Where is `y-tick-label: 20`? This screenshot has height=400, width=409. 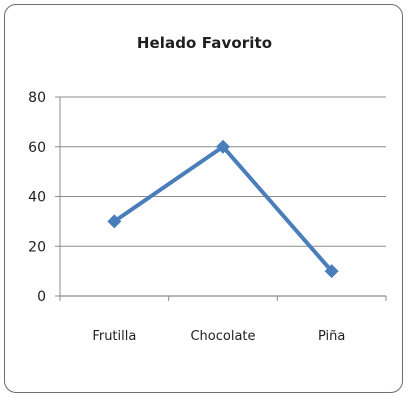 y-tick-label: 20 is located at coordinates (37, 247).